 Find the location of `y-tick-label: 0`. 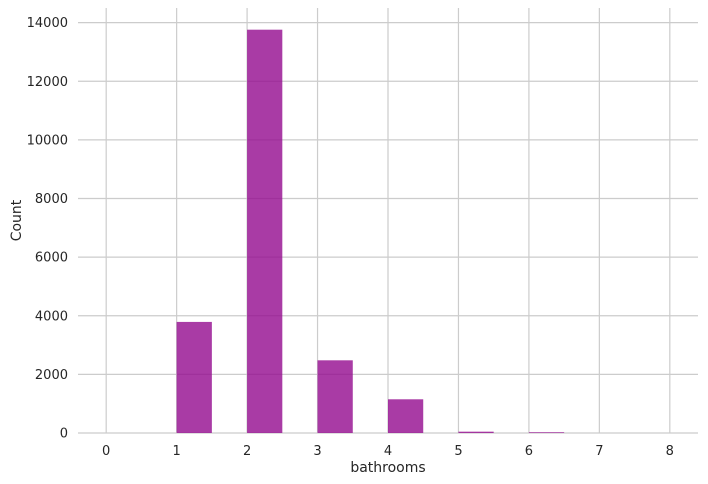

y-tick-label: 0 is located at coordinates (64, 434).